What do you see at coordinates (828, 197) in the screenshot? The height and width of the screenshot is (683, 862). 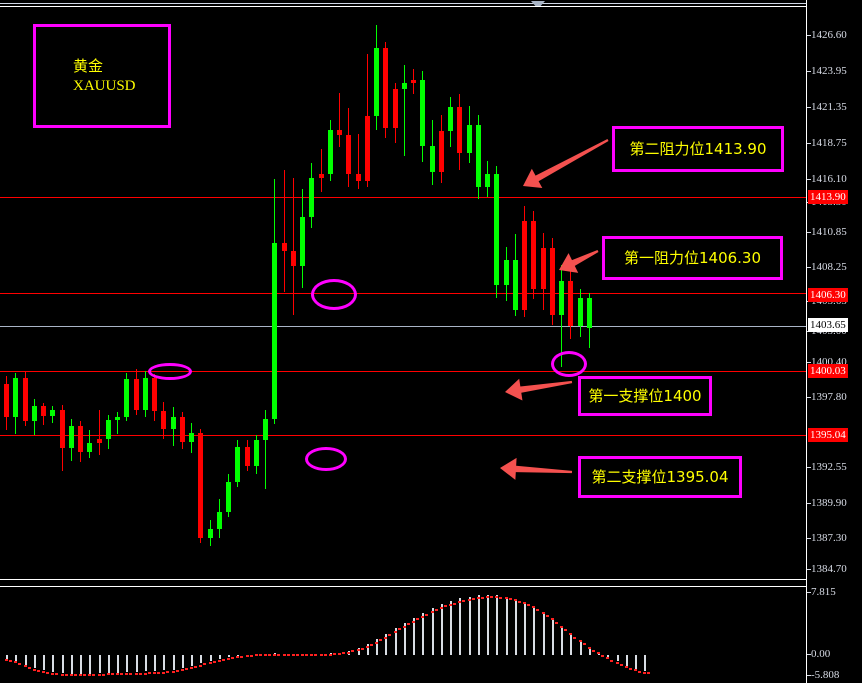 I see `price-badge-1413-90: 1413.90` at bounding box center [828, 197].